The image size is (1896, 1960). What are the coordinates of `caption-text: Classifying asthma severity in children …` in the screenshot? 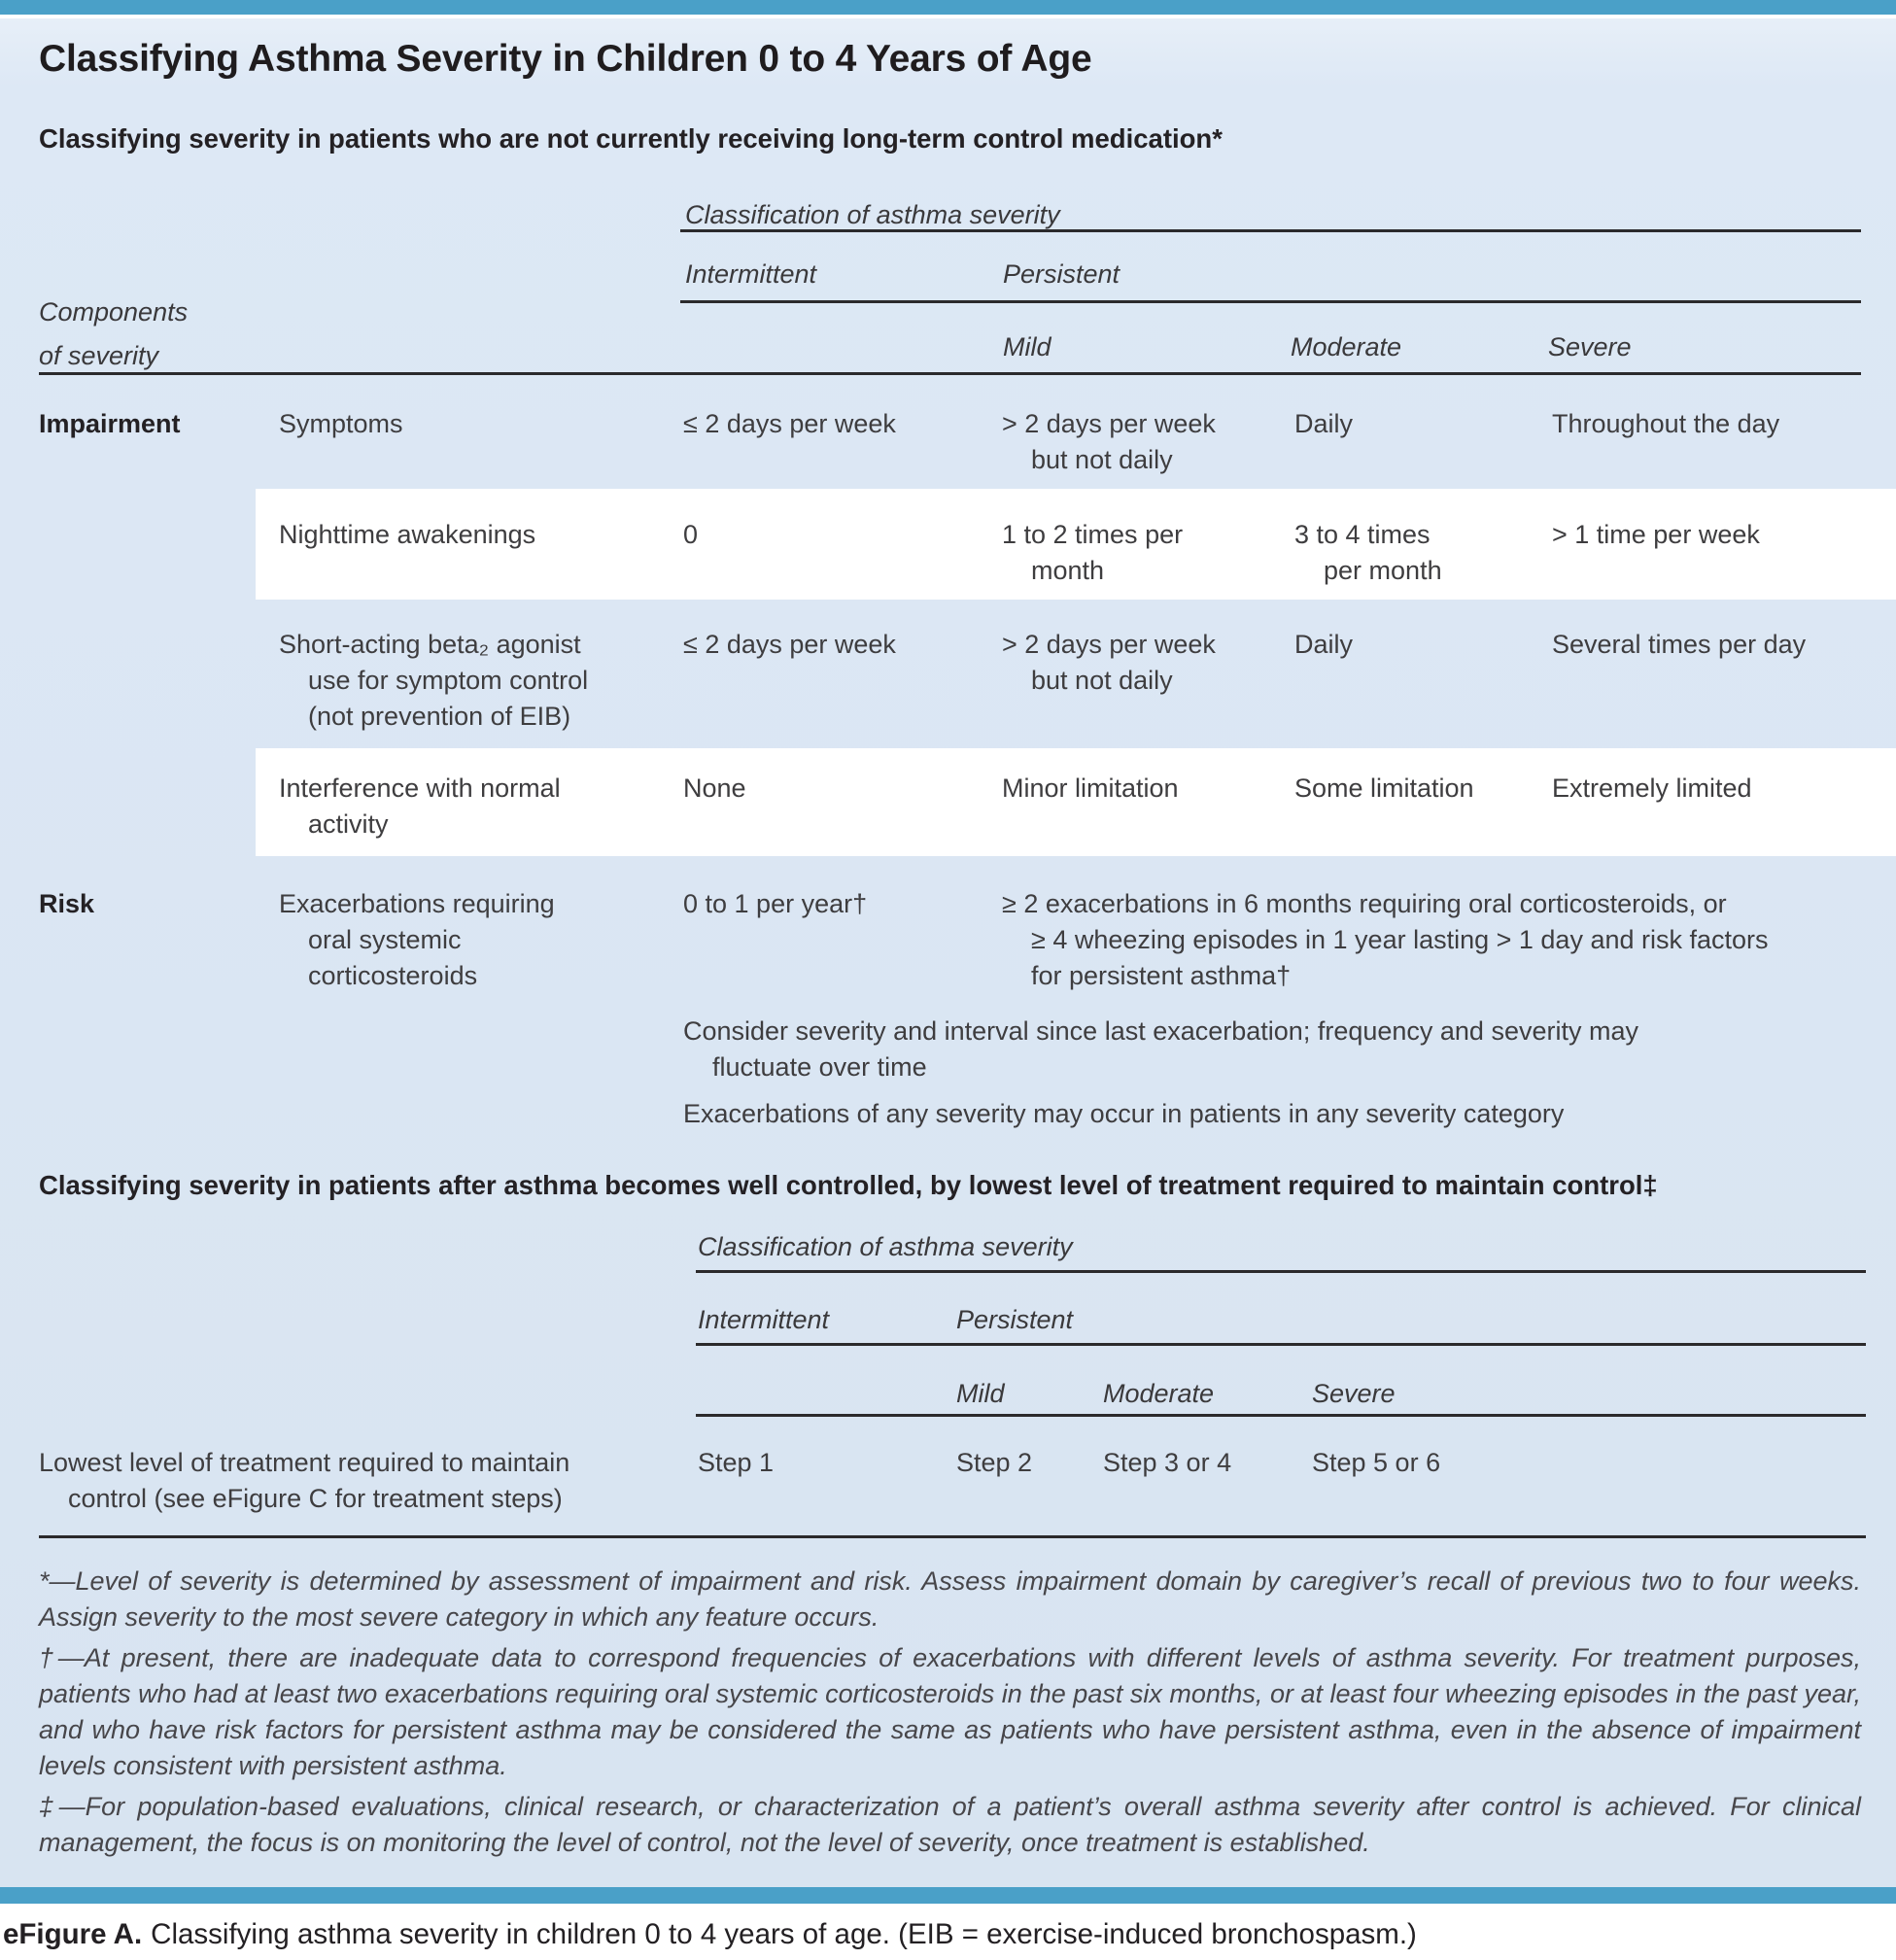 It's located at (784, 1934).